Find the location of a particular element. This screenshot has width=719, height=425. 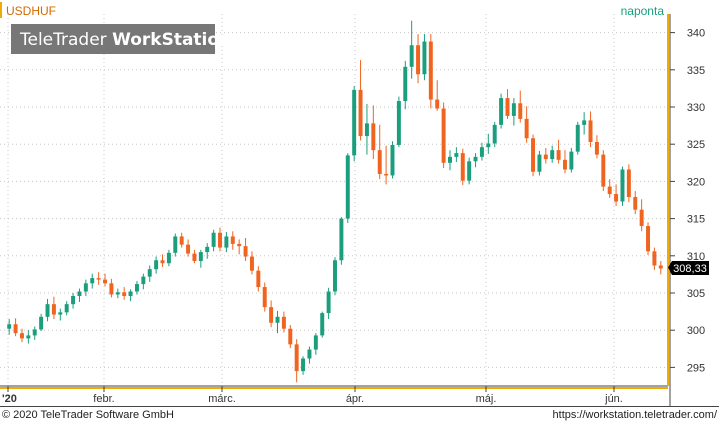

symbol-label: USDHUF is located at coordinates (31, 11).